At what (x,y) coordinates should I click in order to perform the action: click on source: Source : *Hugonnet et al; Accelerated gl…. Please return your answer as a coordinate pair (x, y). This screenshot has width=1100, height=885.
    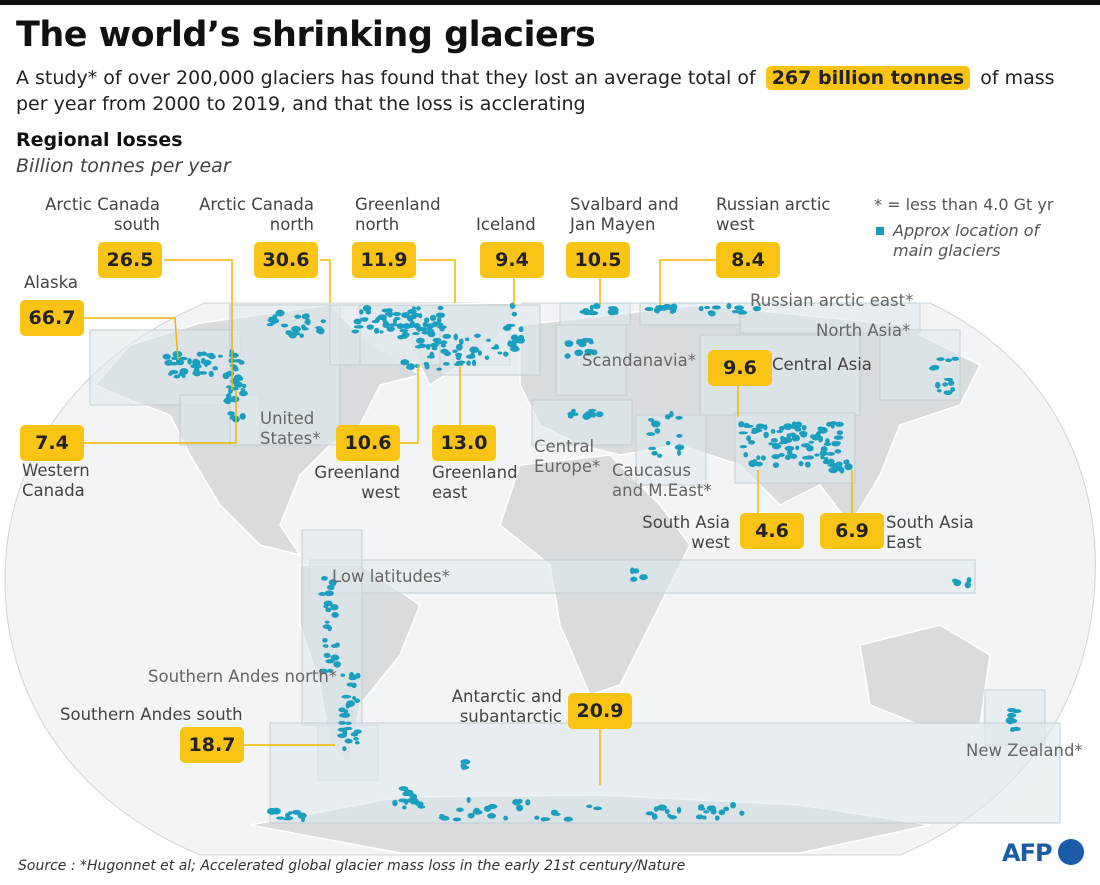
    Looking at the image, I should click on (352, 866).